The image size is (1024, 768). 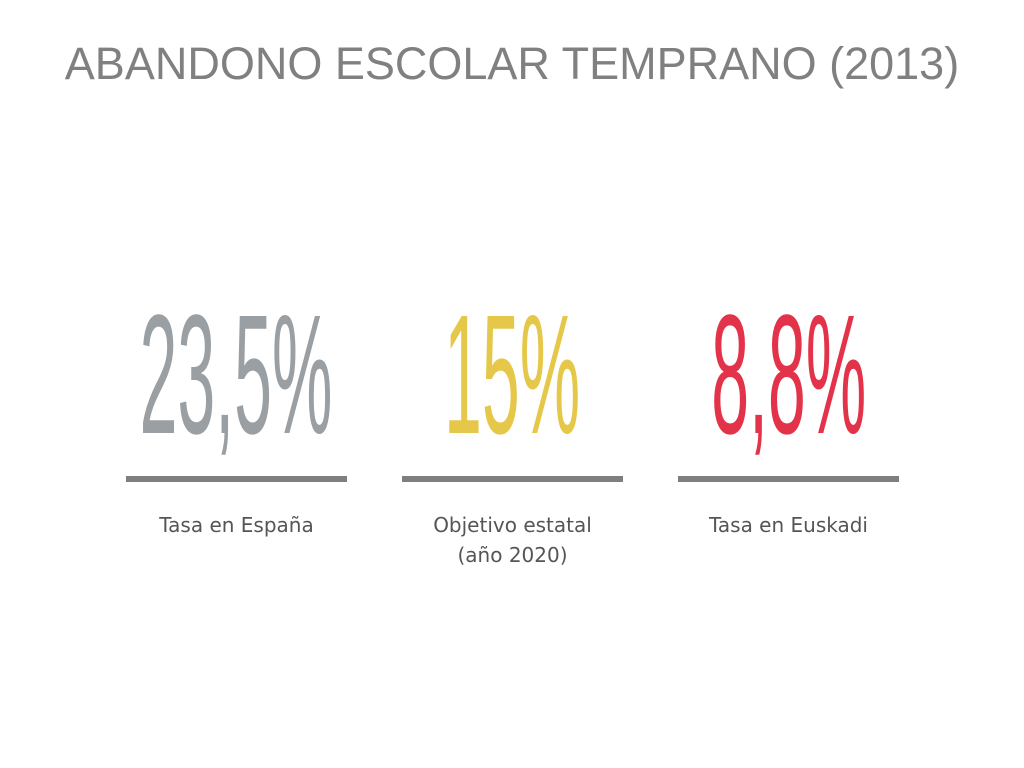 What do you see at coordinates (512, 375) in the screenshot?
I see `stat-value: 15%` at bounding box center [512, 375].